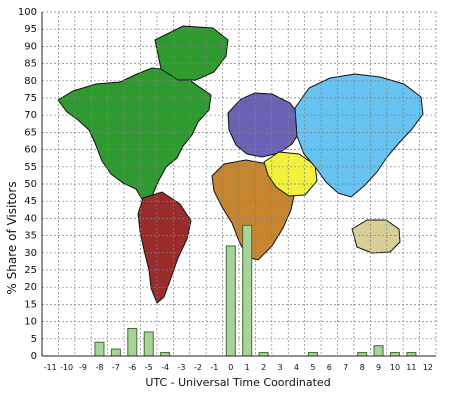  I want to click on greenland-region, so click(191, 53).